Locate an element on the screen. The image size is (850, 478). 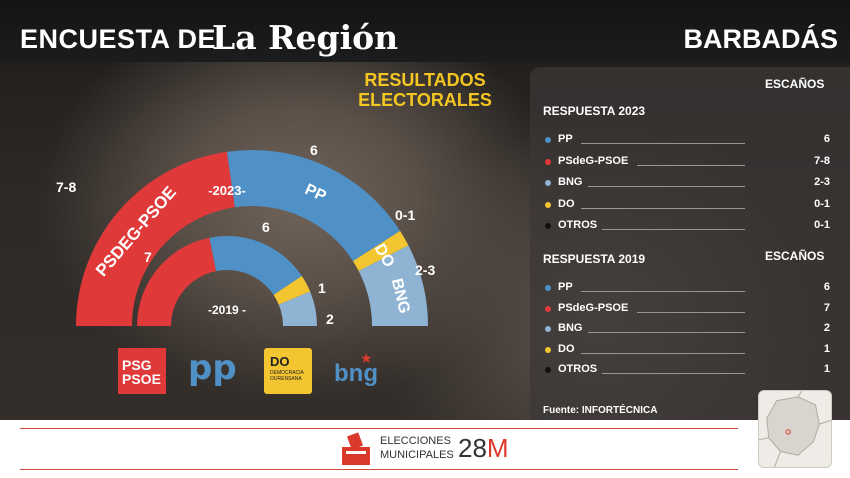
footer-line1: ELECCIONES is located at coordinates (415, 441).